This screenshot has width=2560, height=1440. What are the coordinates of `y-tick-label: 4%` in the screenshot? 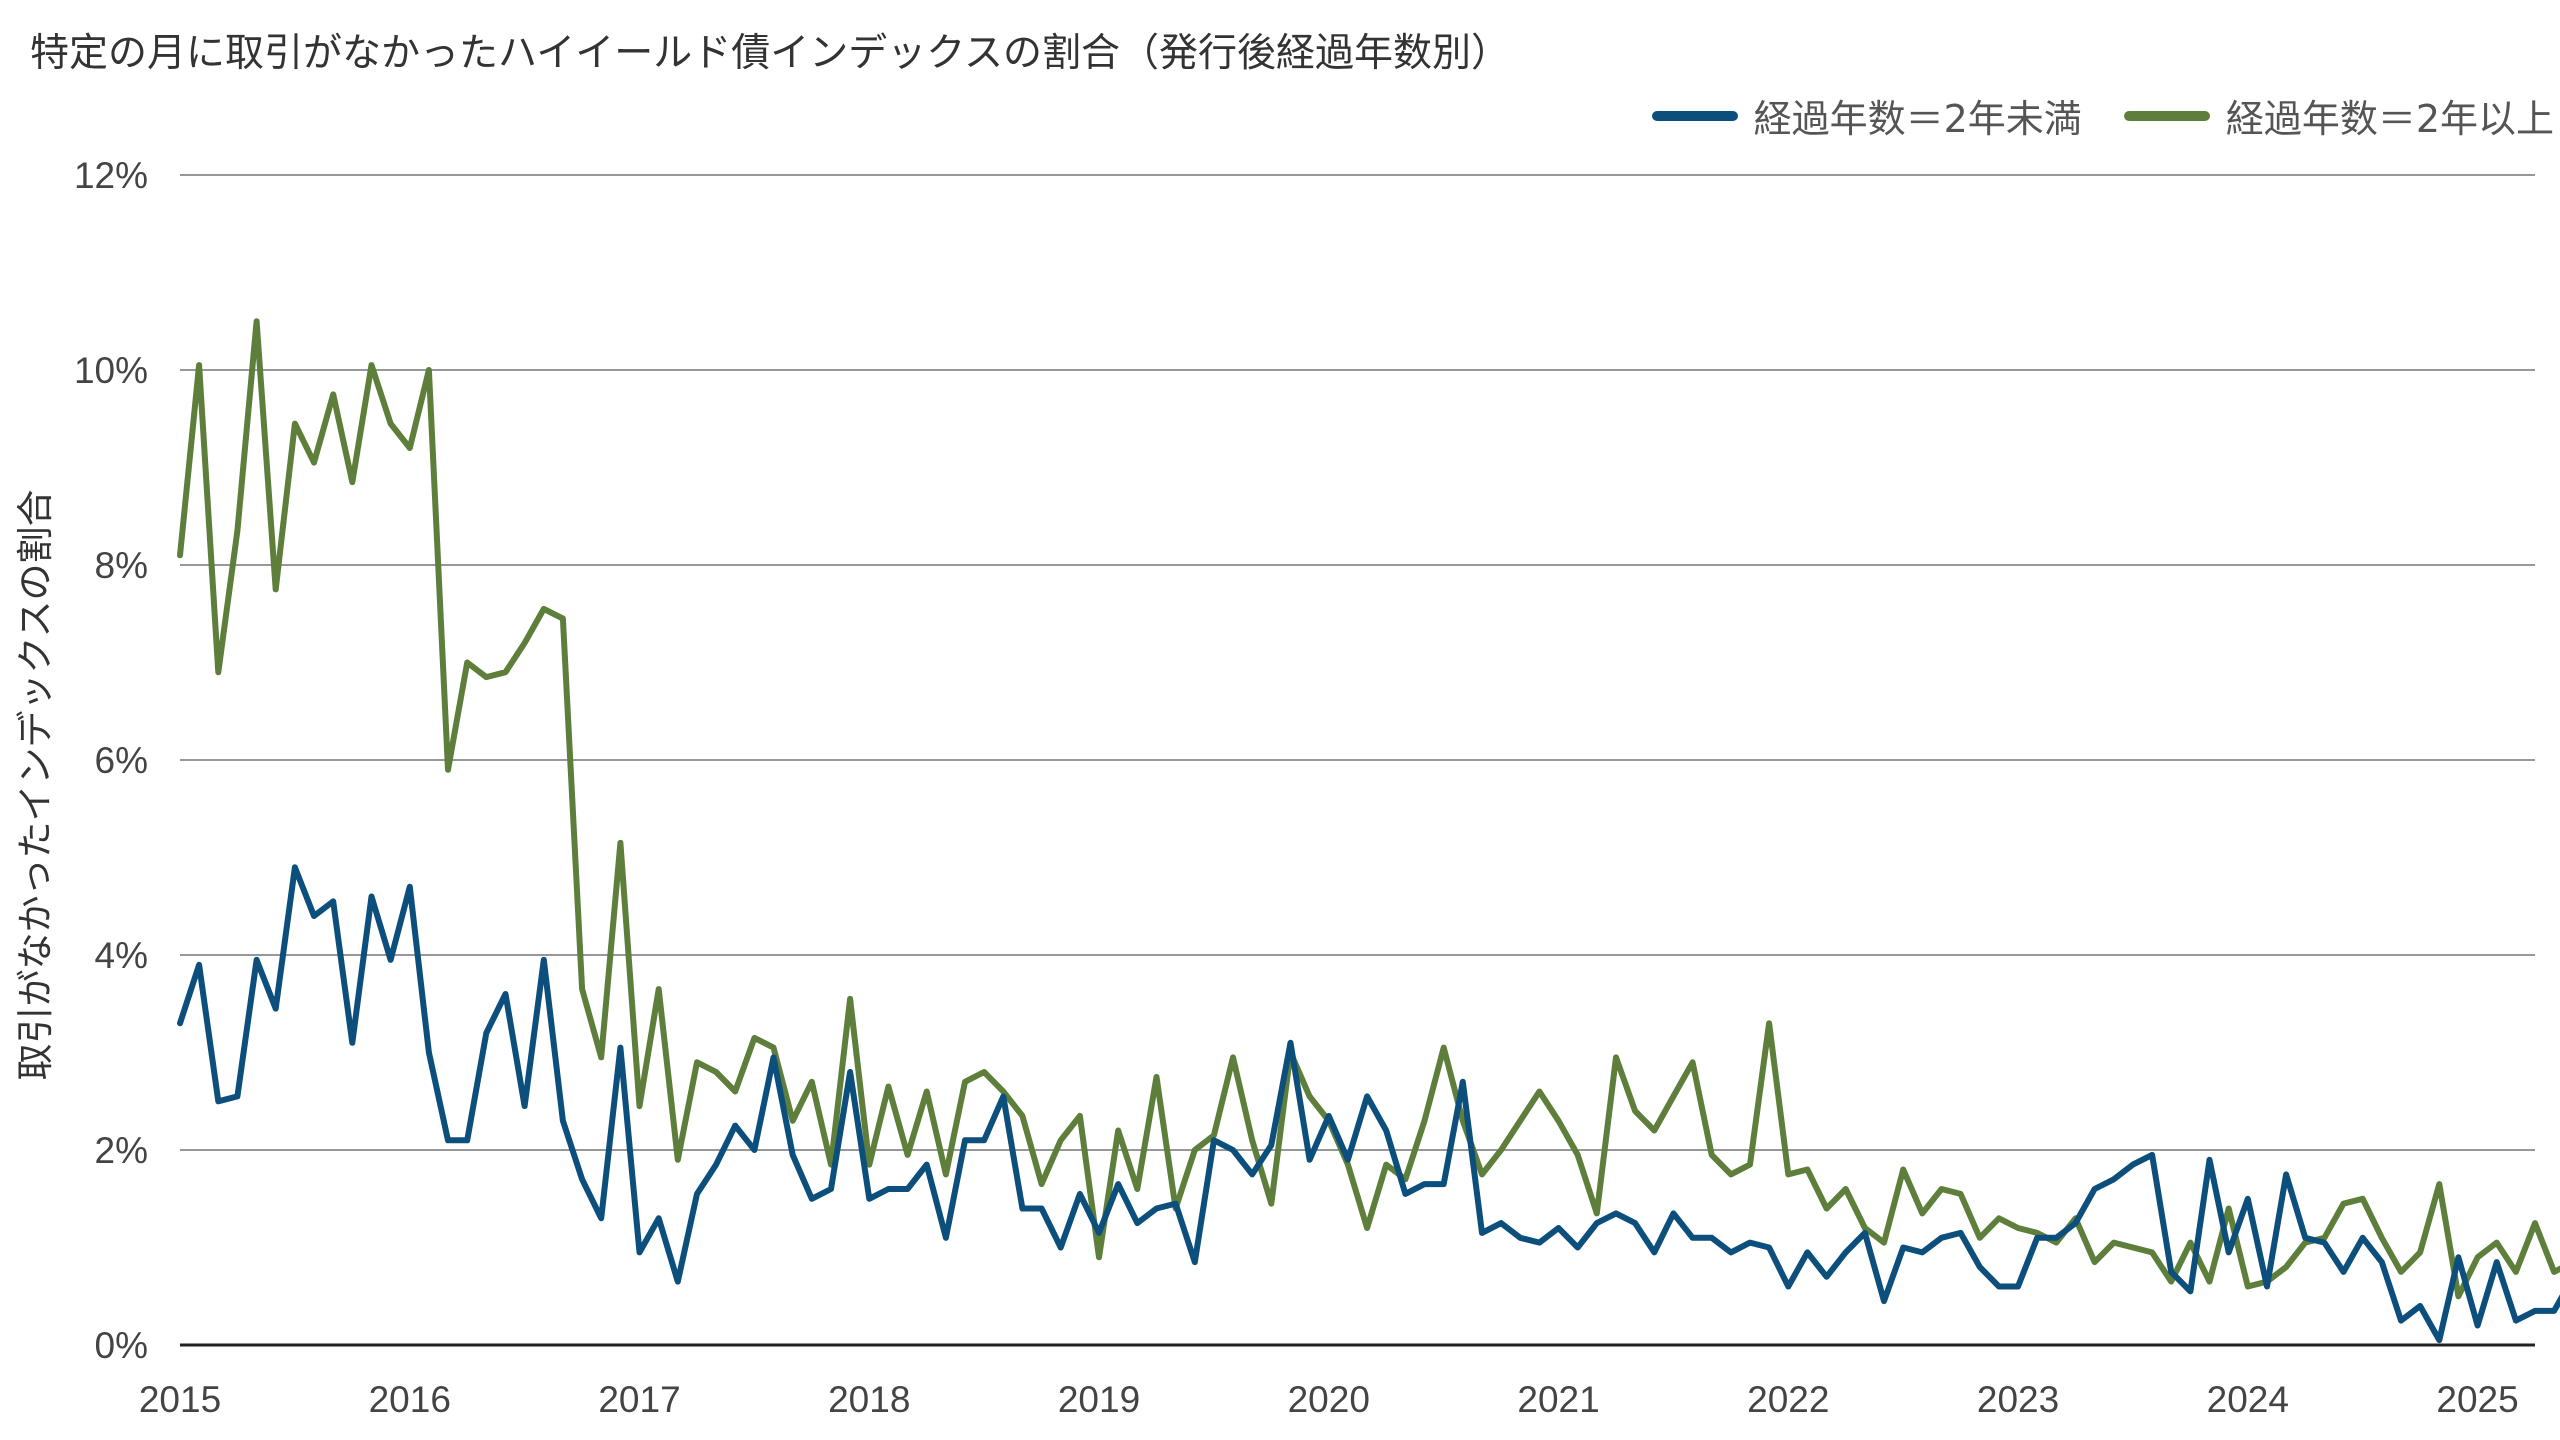 It's located at (121, 955).